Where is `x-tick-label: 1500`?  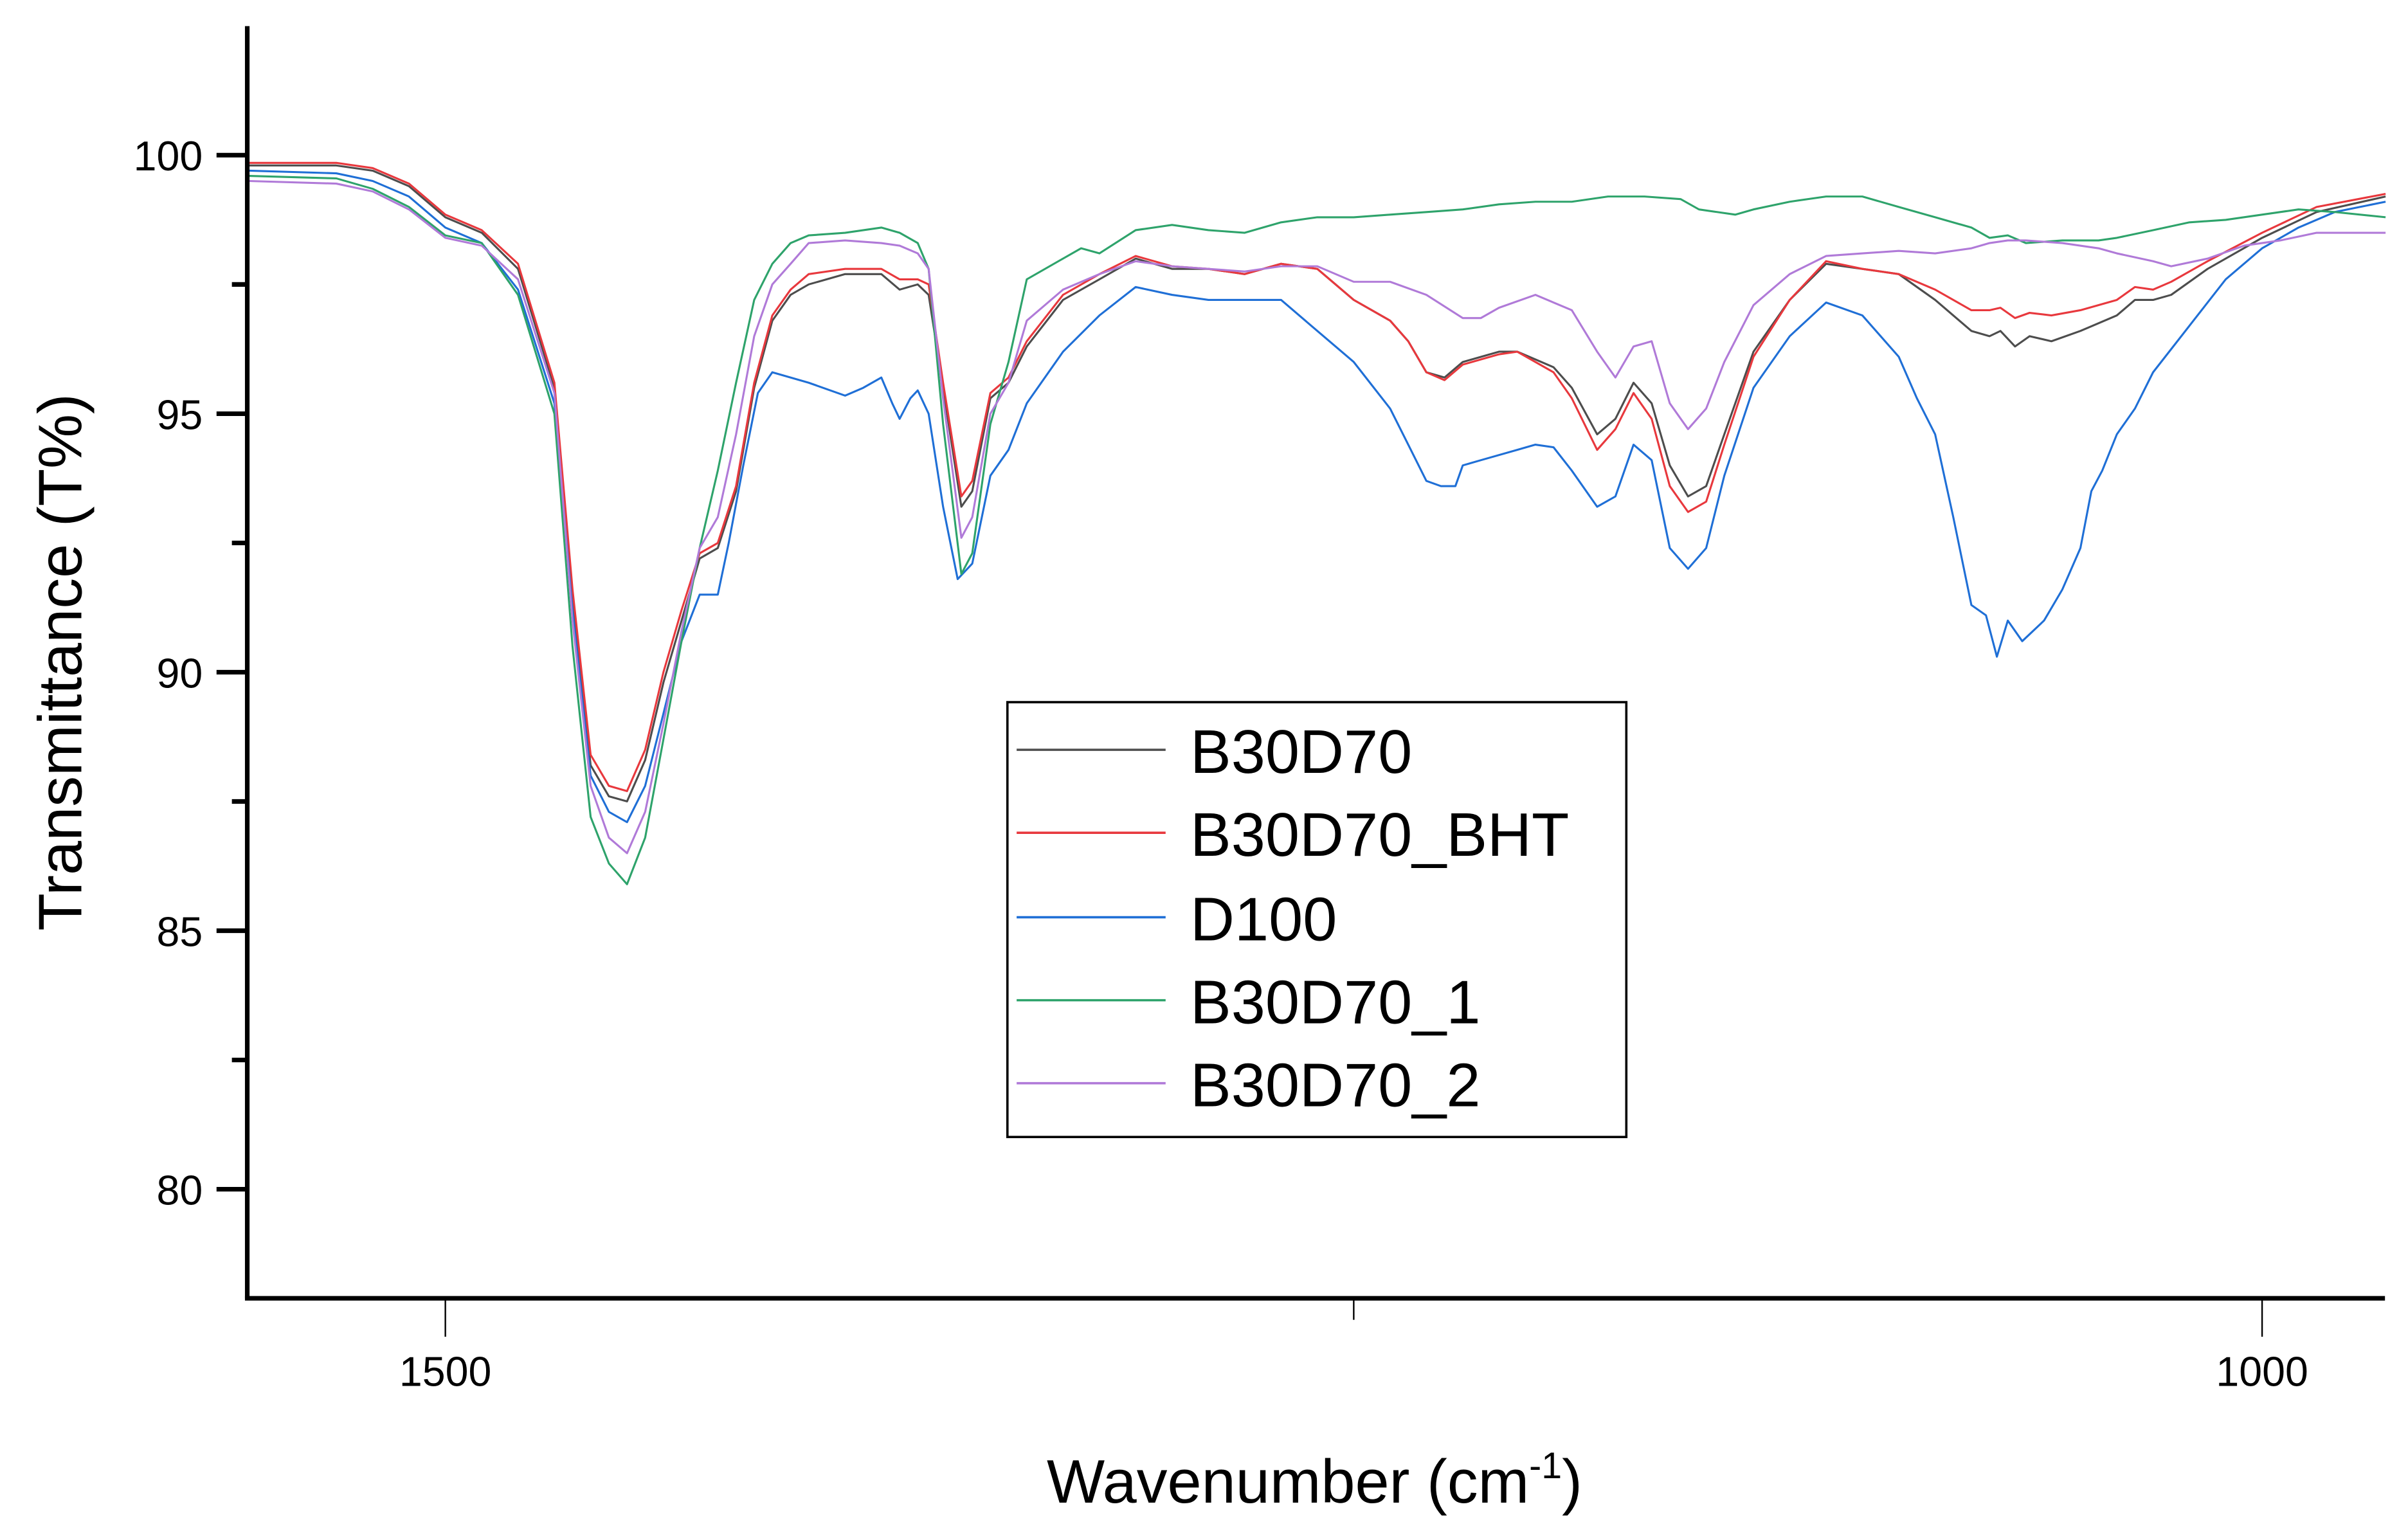 x-tick-label: 1500 is located at coordinates (445, 1371).